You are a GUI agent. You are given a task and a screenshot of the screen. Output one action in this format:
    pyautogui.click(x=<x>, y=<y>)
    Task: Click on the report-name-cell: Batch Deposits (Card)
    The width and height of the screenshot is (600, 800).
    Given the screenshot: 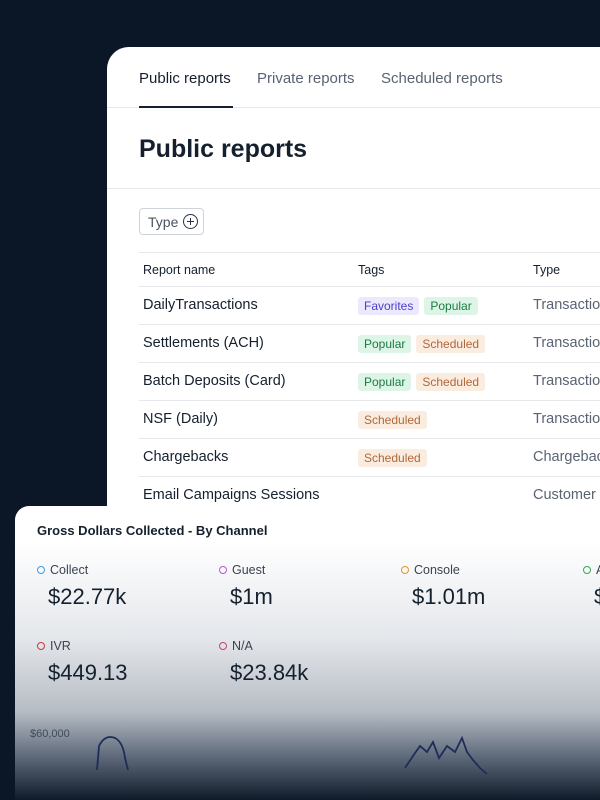 What is the action you would take?
    pyautogui.click(x=214, y=381)
    